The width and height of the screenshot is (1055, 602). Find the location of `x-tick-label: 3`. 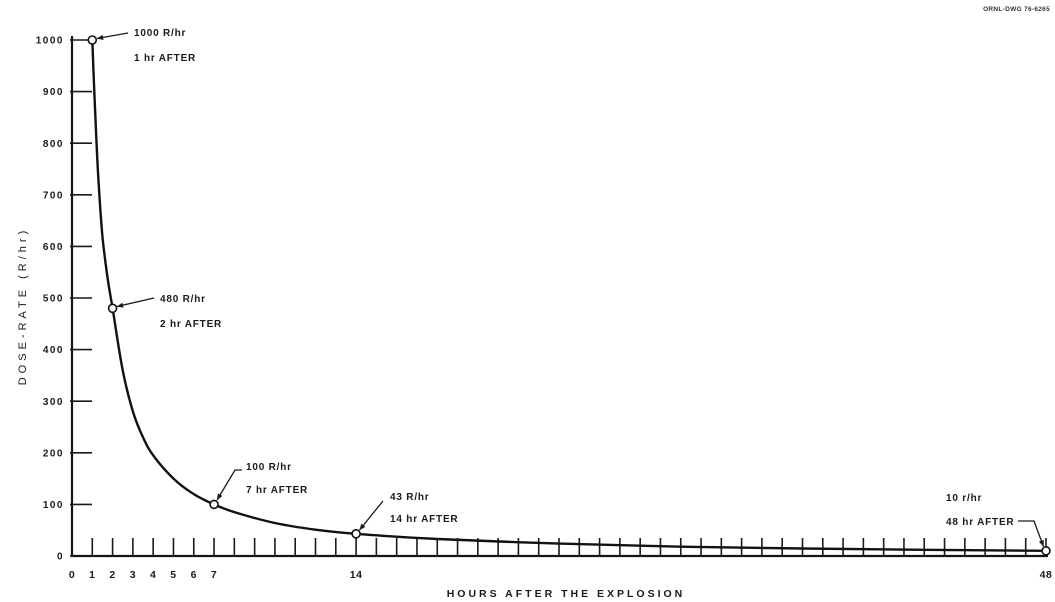

x-tick-label: 3 is located at coordinates (133, 575).